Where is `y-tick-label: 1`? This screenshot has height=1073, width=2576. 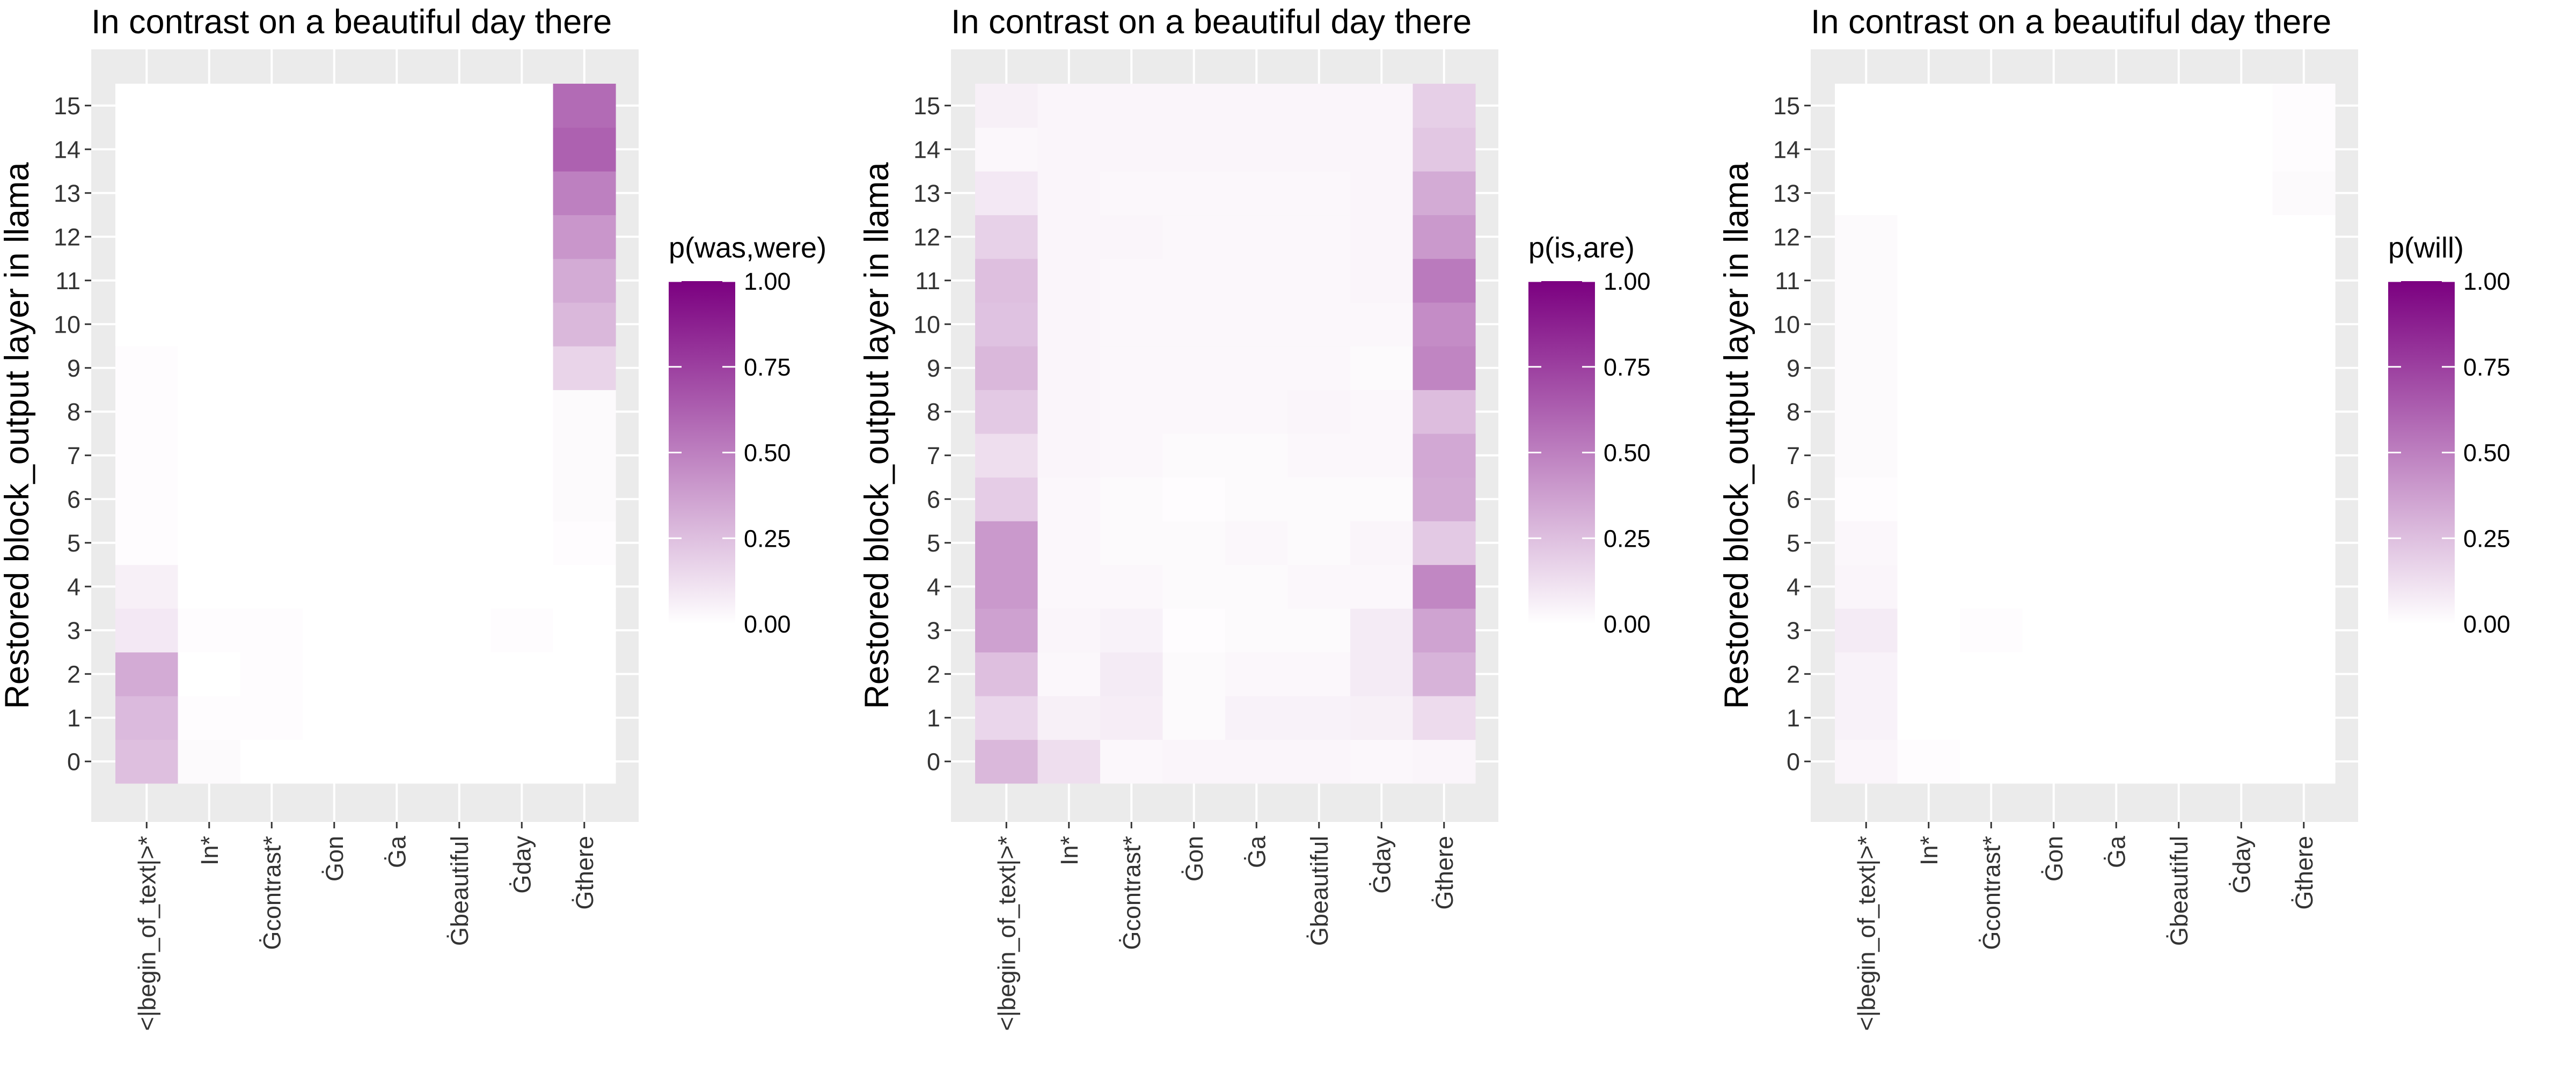 y-tick-label: 1 is located at coordinates (933, 718).